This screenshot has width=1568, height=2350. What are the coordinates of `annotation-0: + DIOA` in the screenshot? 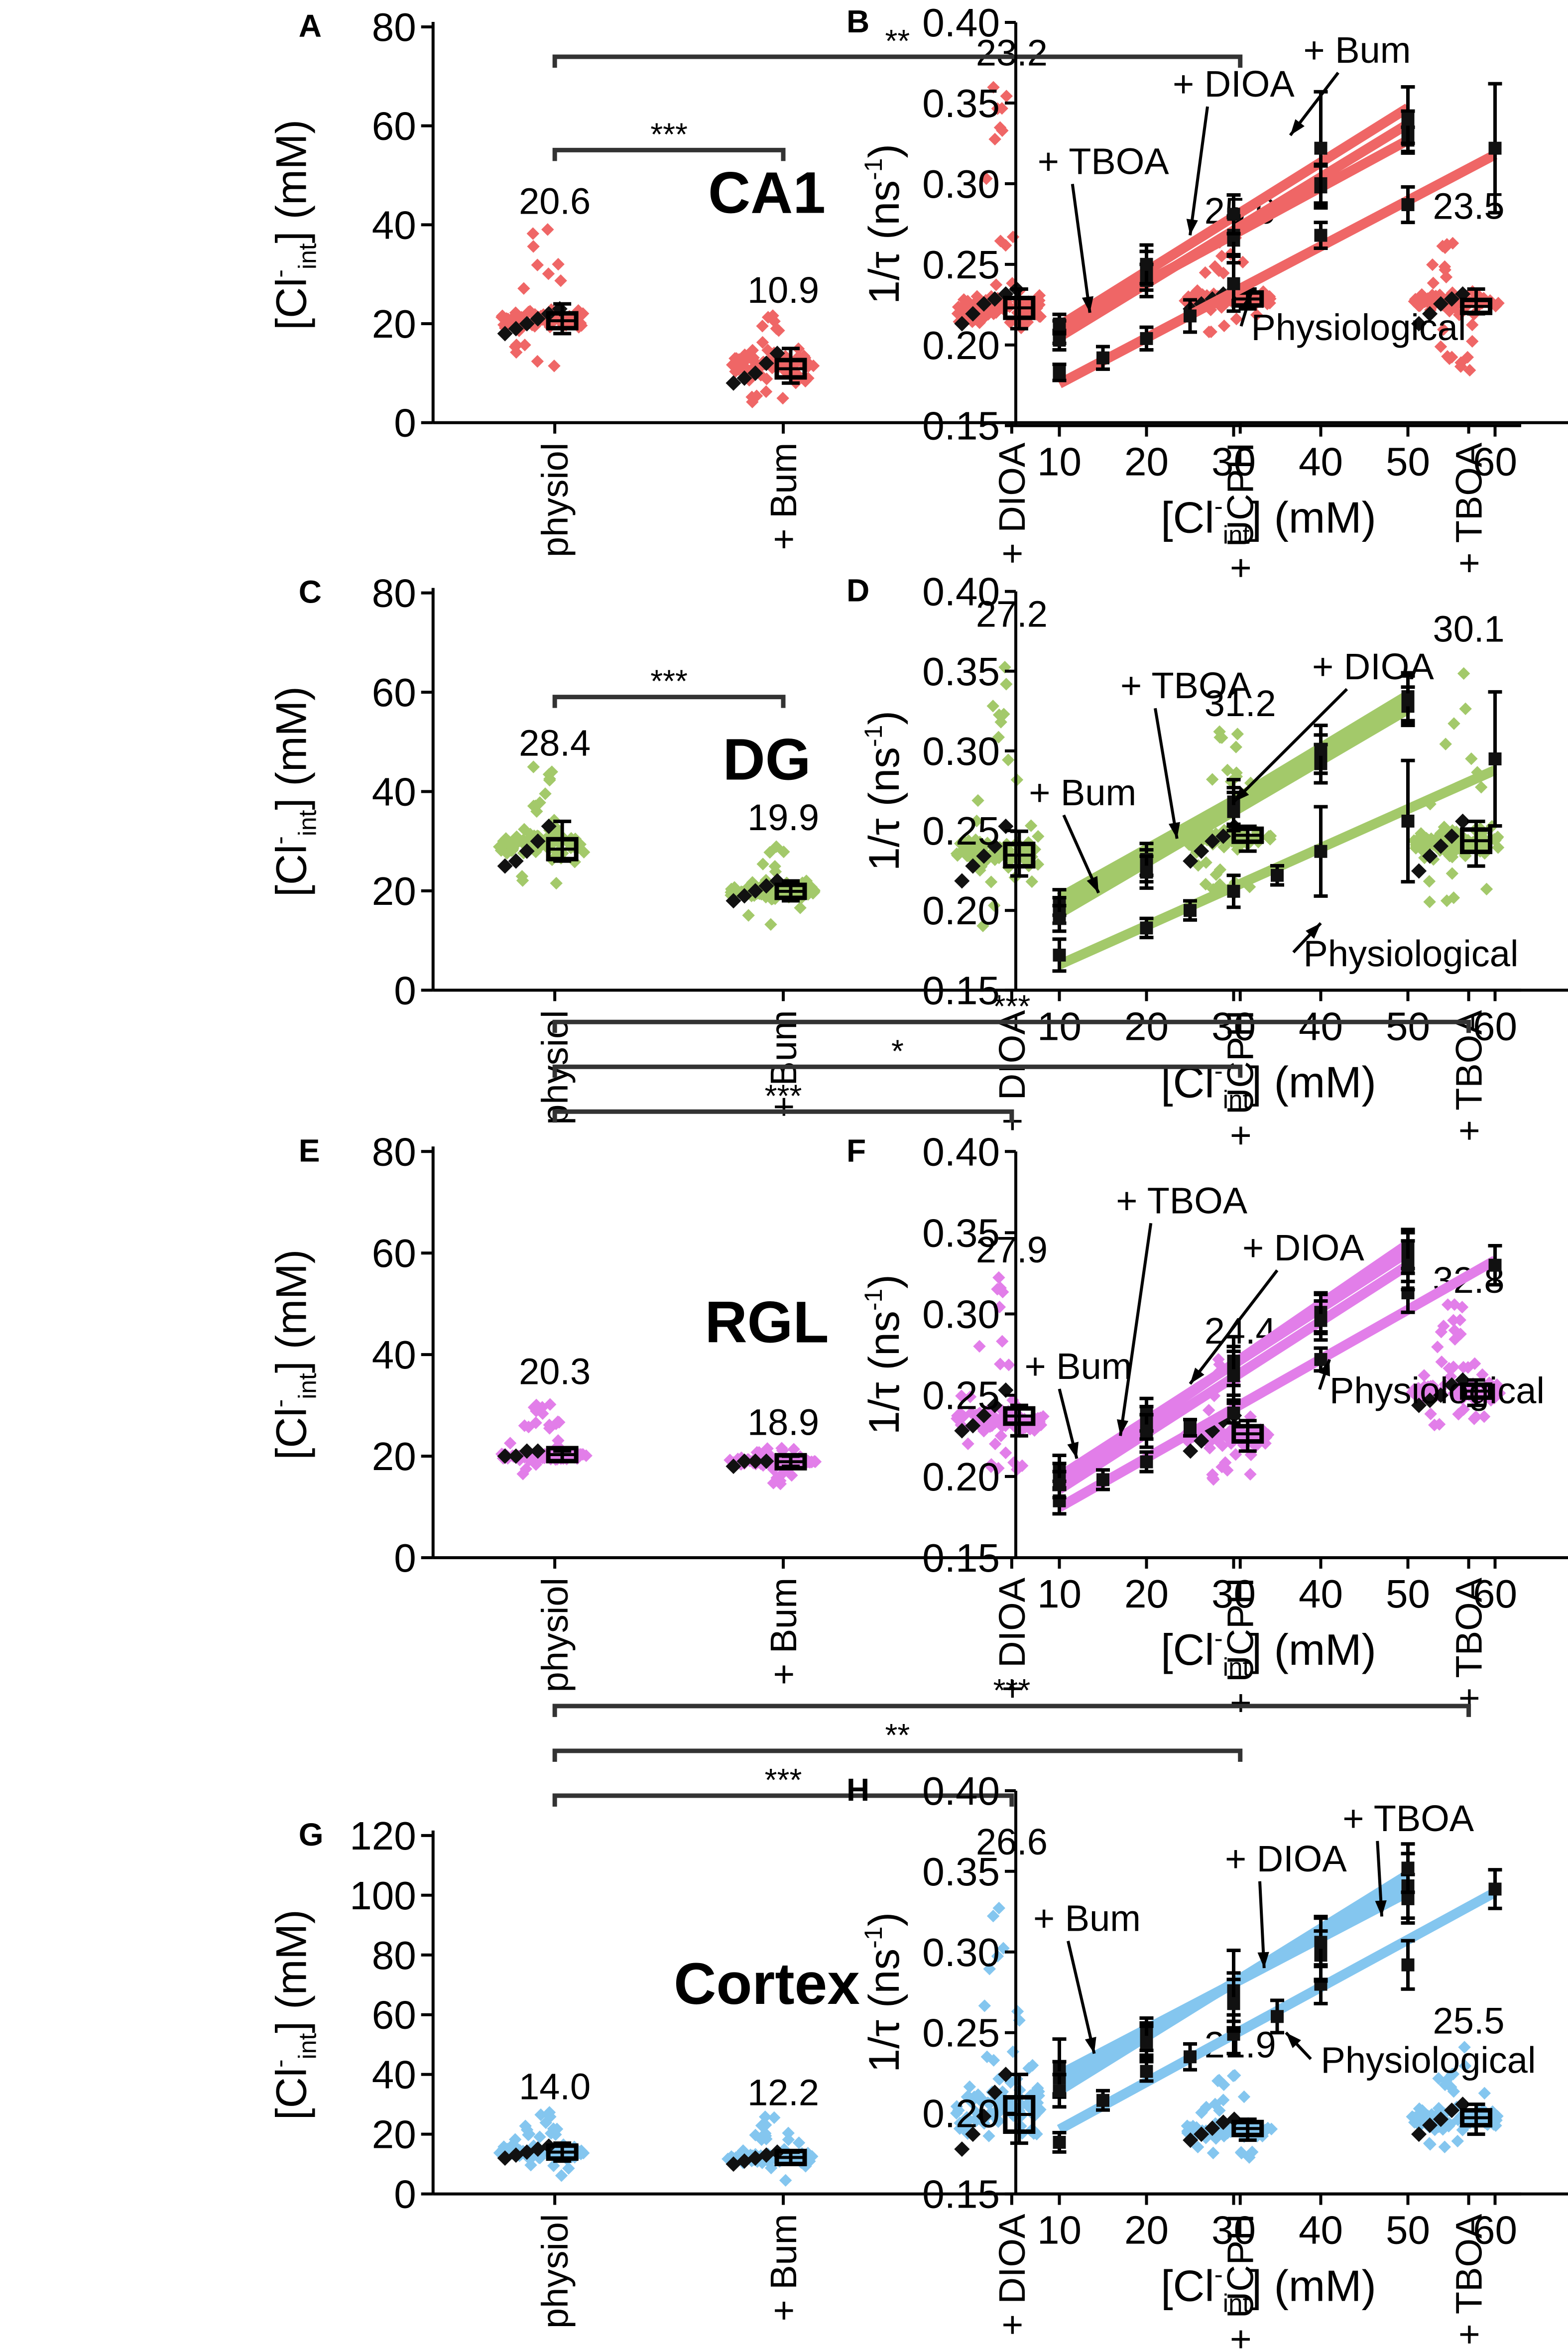 It's located at (1333, 724).